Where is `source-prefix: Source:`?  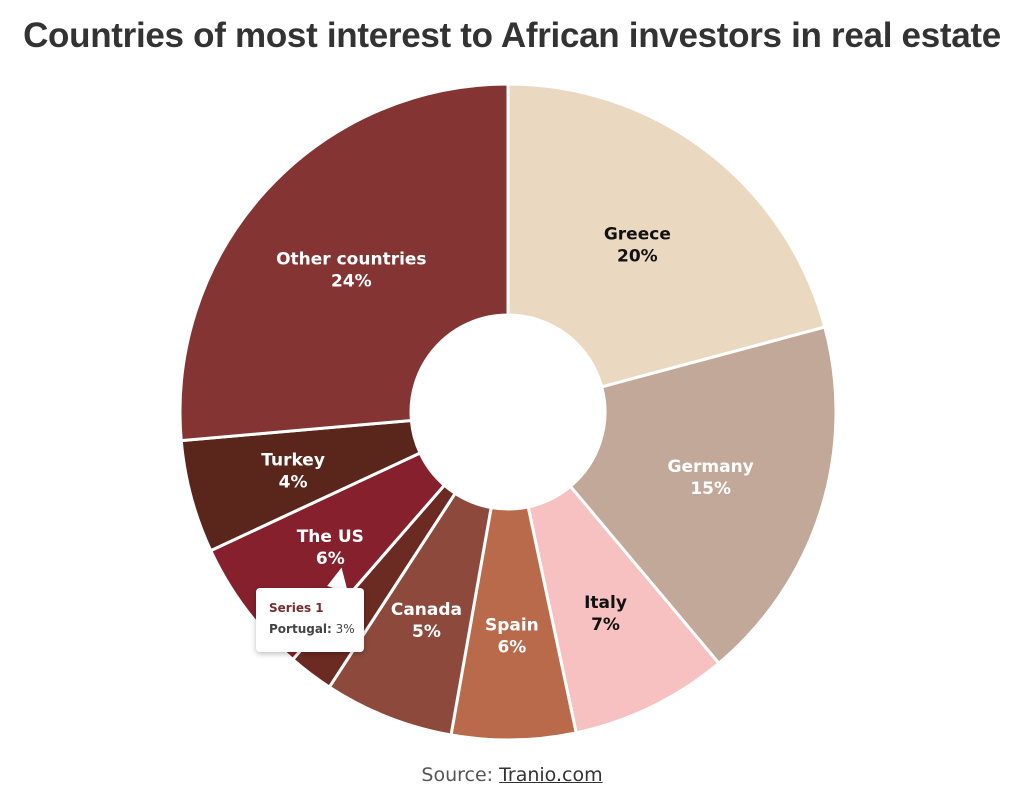
source-prefix: Source: is located at coordinates (460, 775).